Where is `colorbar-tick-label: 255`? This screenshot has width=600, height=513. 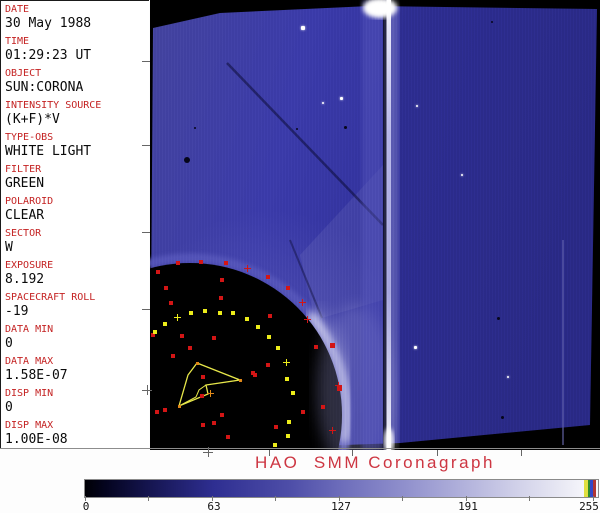 colorbar-tick-label: 255 is located at coordinates (589, 506).